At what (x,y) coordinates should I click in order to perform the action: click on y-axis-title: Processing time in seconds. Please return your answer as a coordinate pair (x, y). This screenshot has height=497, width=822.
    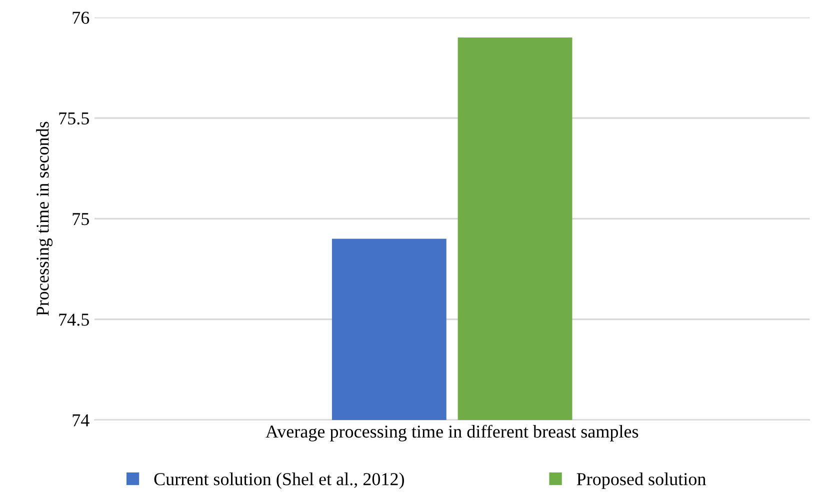
    Looking at the image, I should click on (44, 219).